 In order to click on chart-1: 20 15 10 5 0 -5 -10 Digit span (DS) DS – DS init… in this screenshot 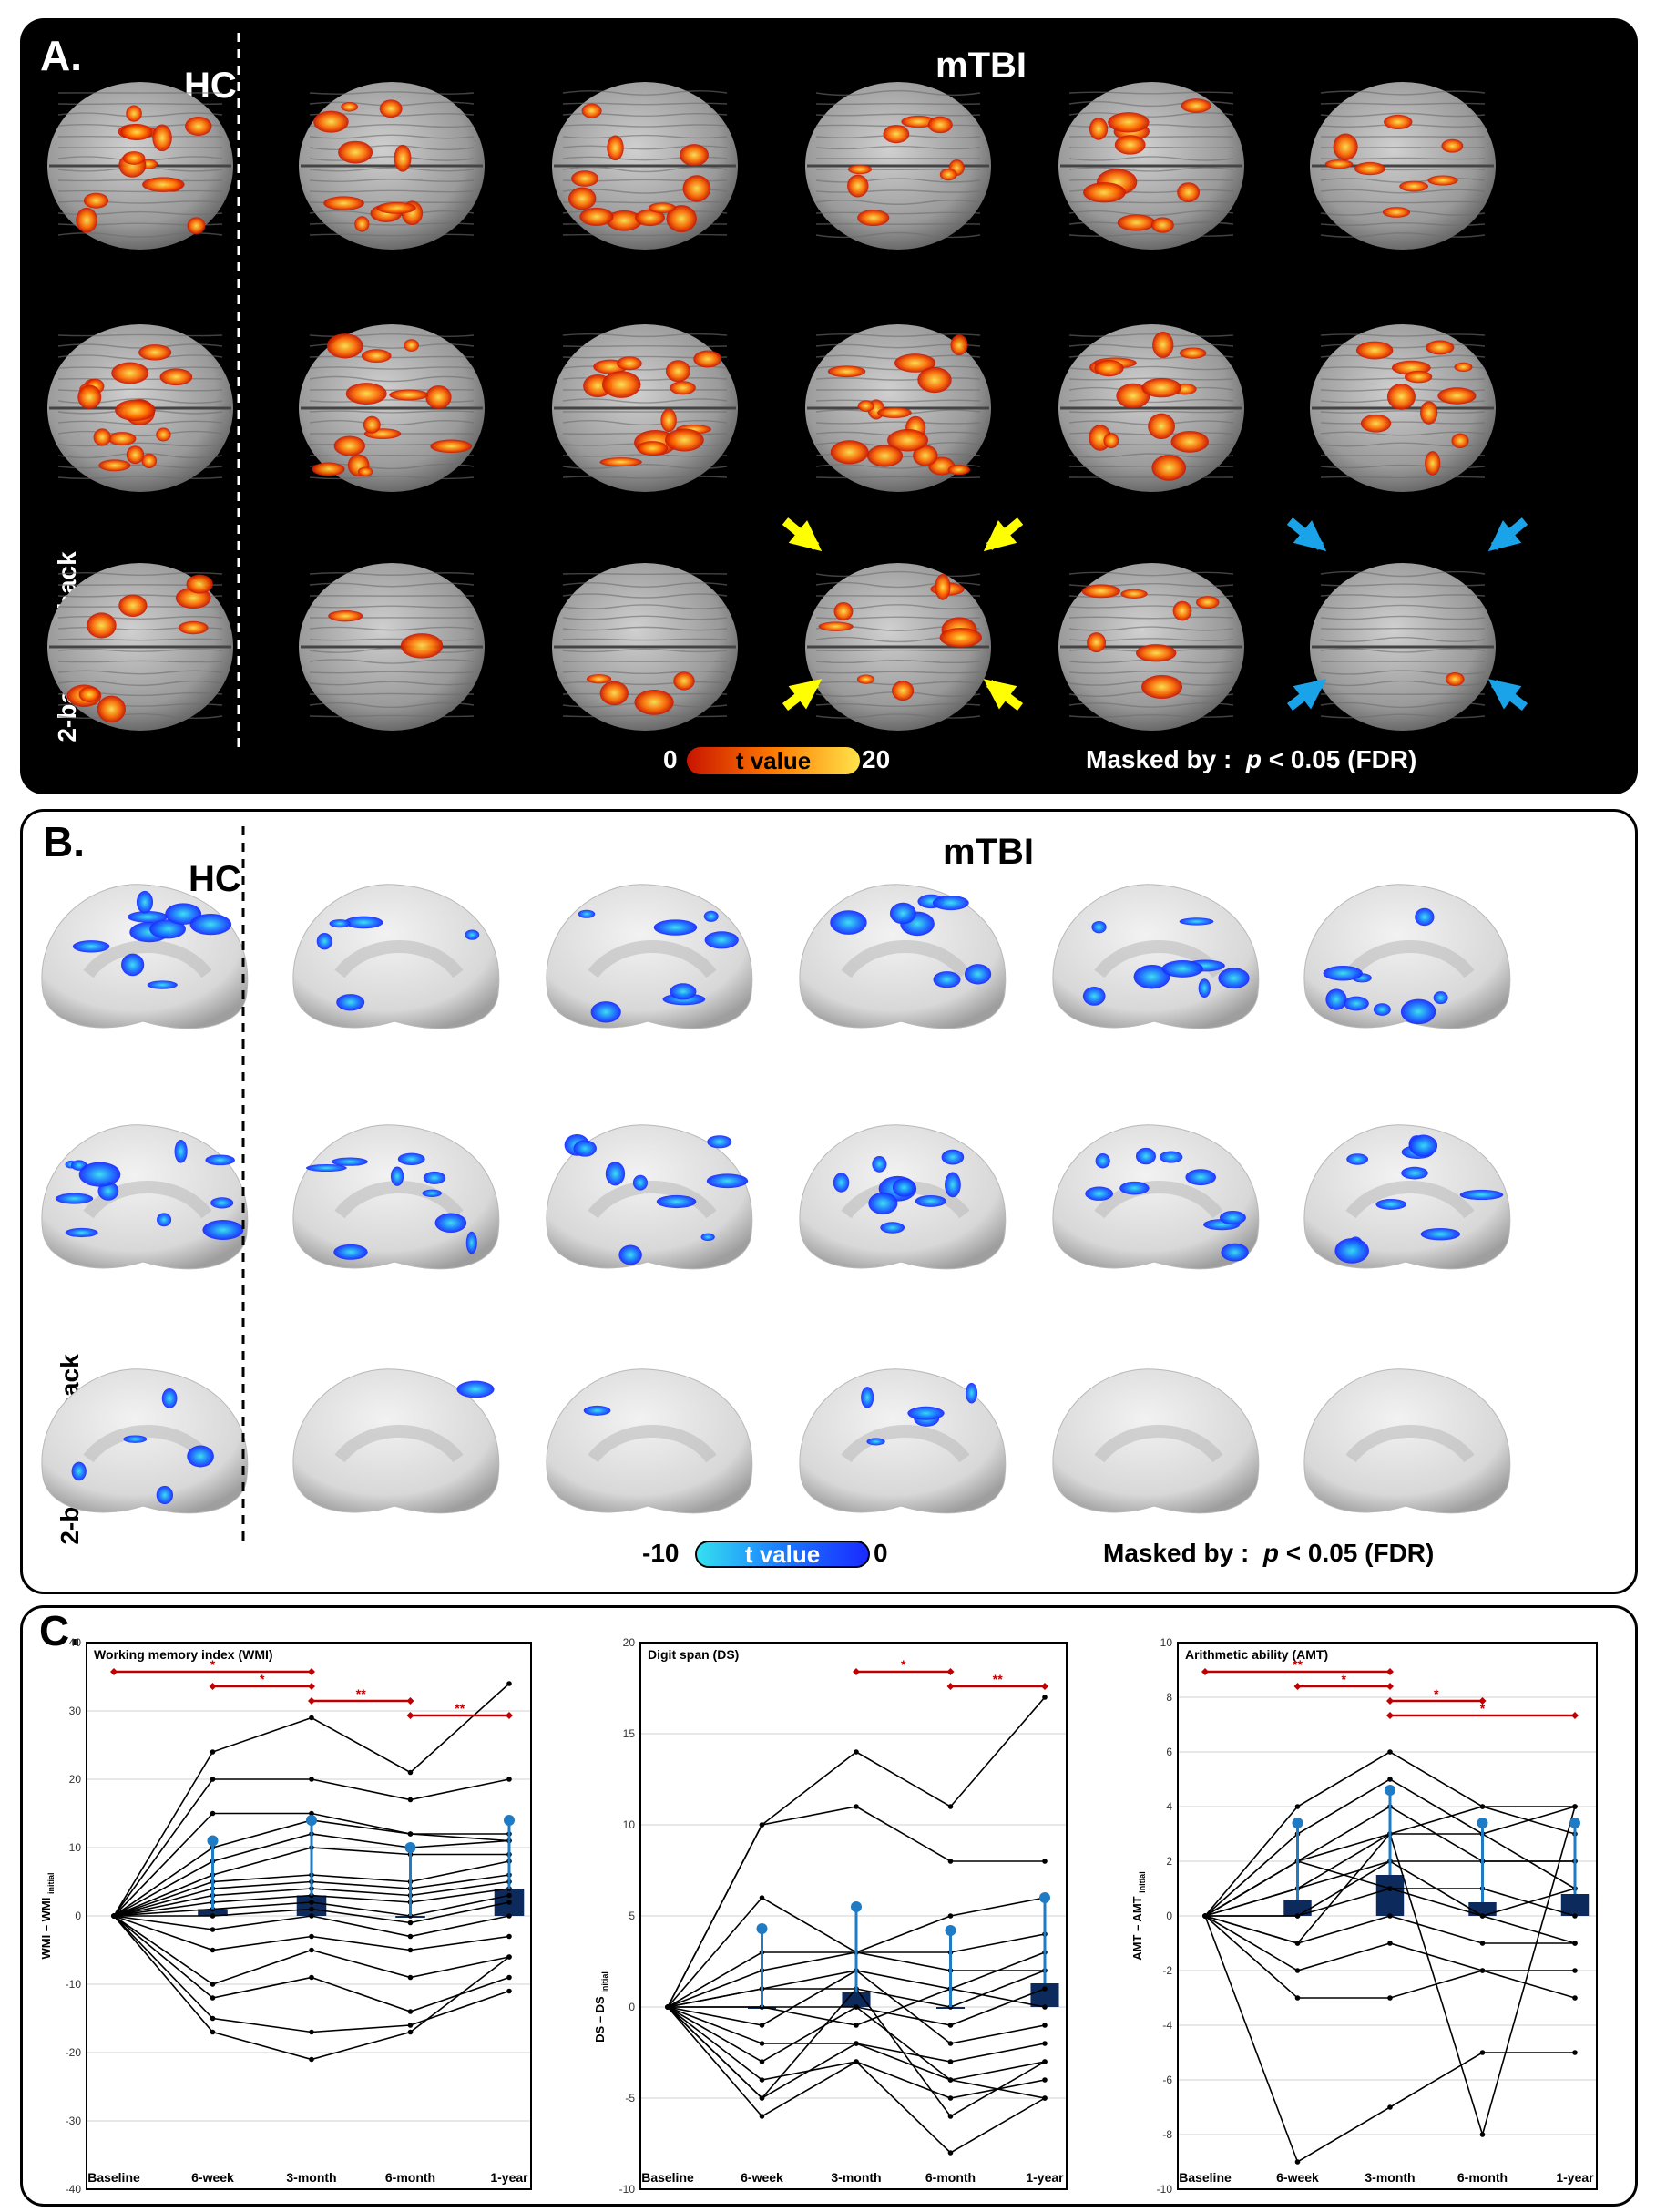, I will do `click(830, 1916)`.